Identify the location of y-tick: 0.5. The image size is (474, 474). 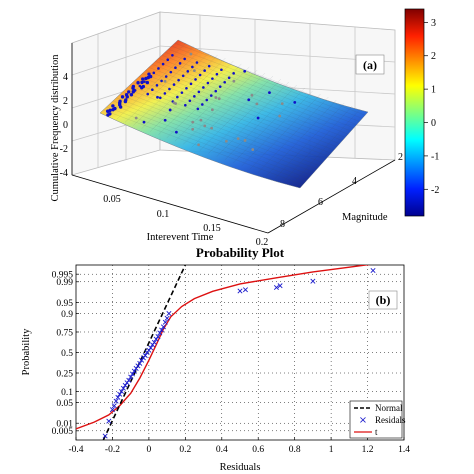
(67, 354).